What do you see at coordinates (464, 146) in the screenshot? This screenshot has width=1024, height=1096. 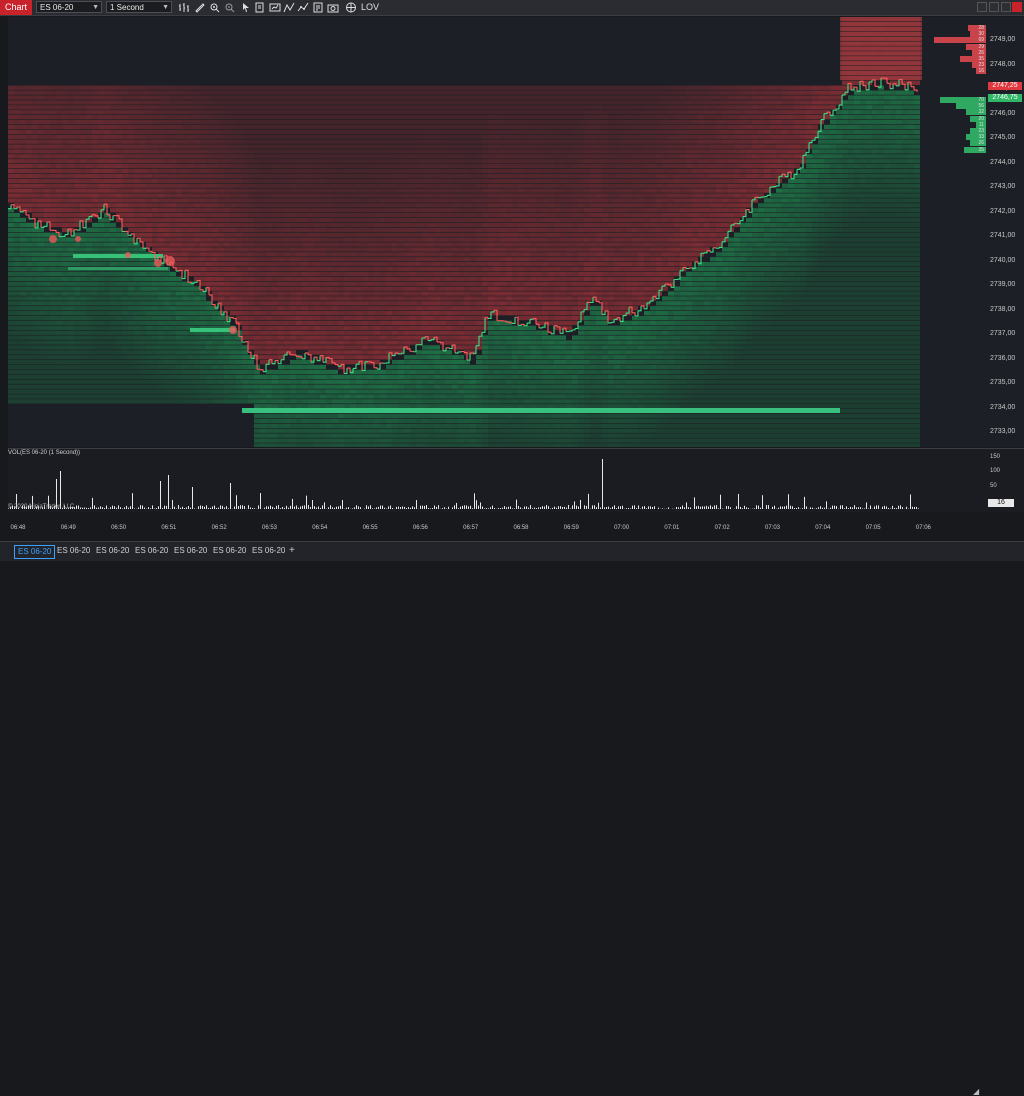 I see `heatmap-row` at bounding box center [464, 146].